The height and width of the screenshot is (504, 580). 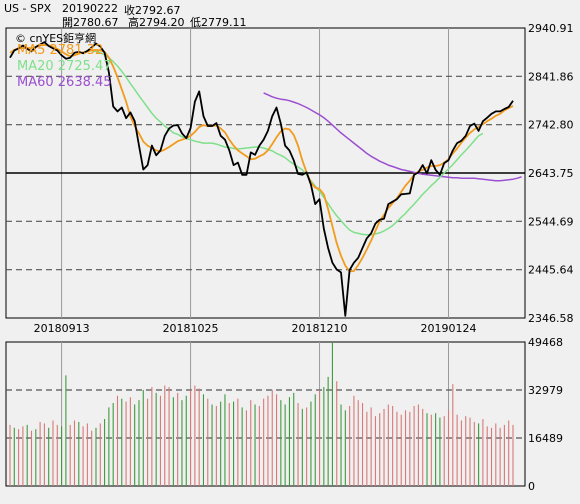 I want to click on x-tick-label: 20190124, so click(x=449, y=328).